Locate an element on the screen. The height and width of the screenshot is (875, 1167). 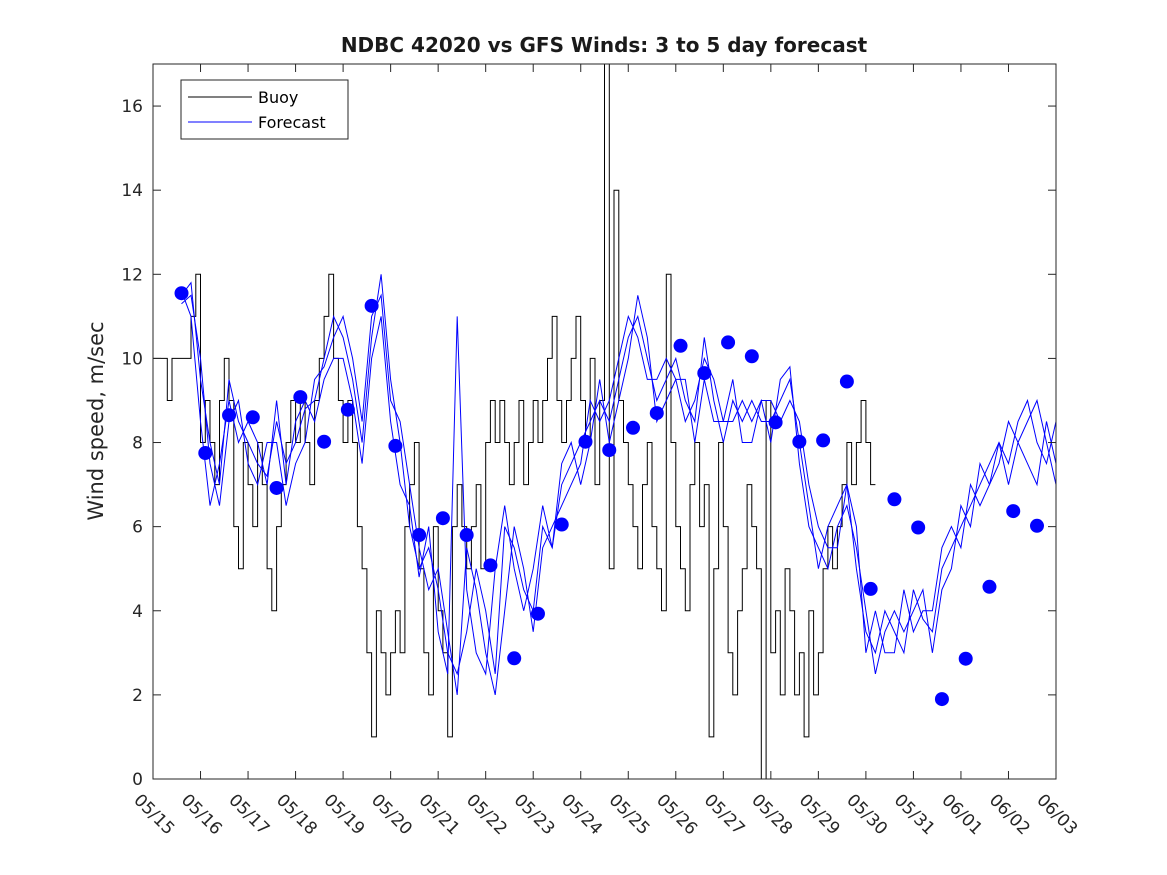
legend: Buoy Forecast is located at coordinates (264, 109).